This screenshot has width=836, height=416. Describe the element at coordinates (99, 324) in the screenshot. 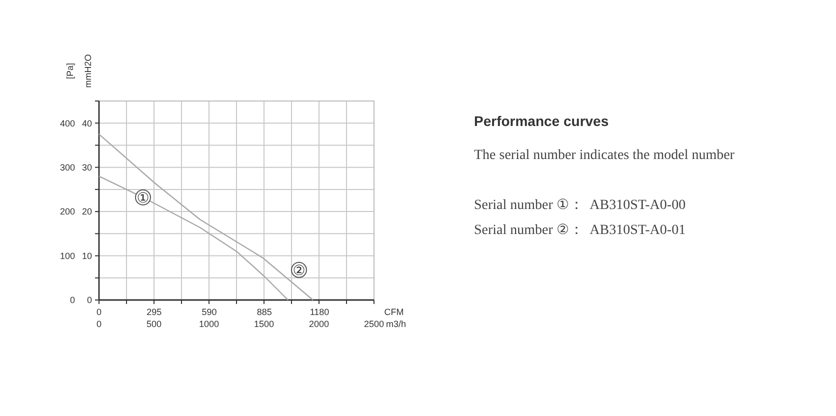

I see `x-tick-label: 0` at that location.